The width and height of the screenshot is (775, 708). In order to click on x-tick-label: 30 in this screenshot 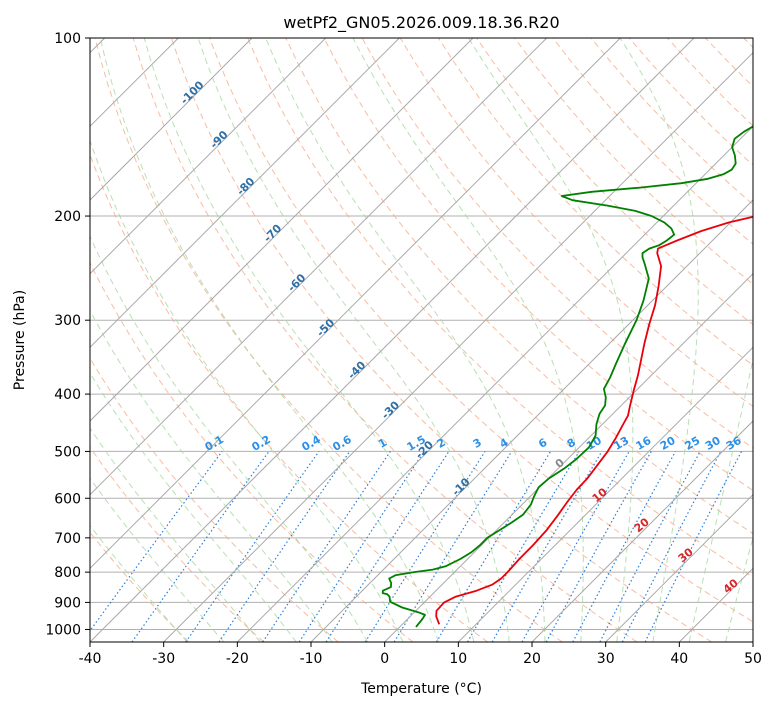, I will do `click(606, 659)`.